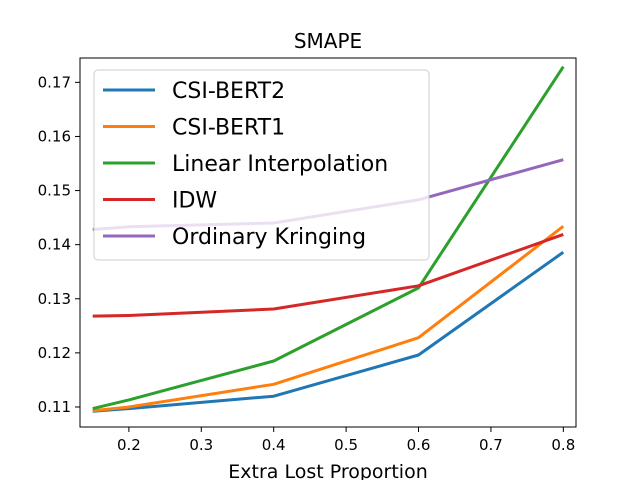 This screenshot has width=640, height=480. Describe the element at coordinates (346, 445) in the screenshot. I see `x-tick-label: 0.5` at that location.